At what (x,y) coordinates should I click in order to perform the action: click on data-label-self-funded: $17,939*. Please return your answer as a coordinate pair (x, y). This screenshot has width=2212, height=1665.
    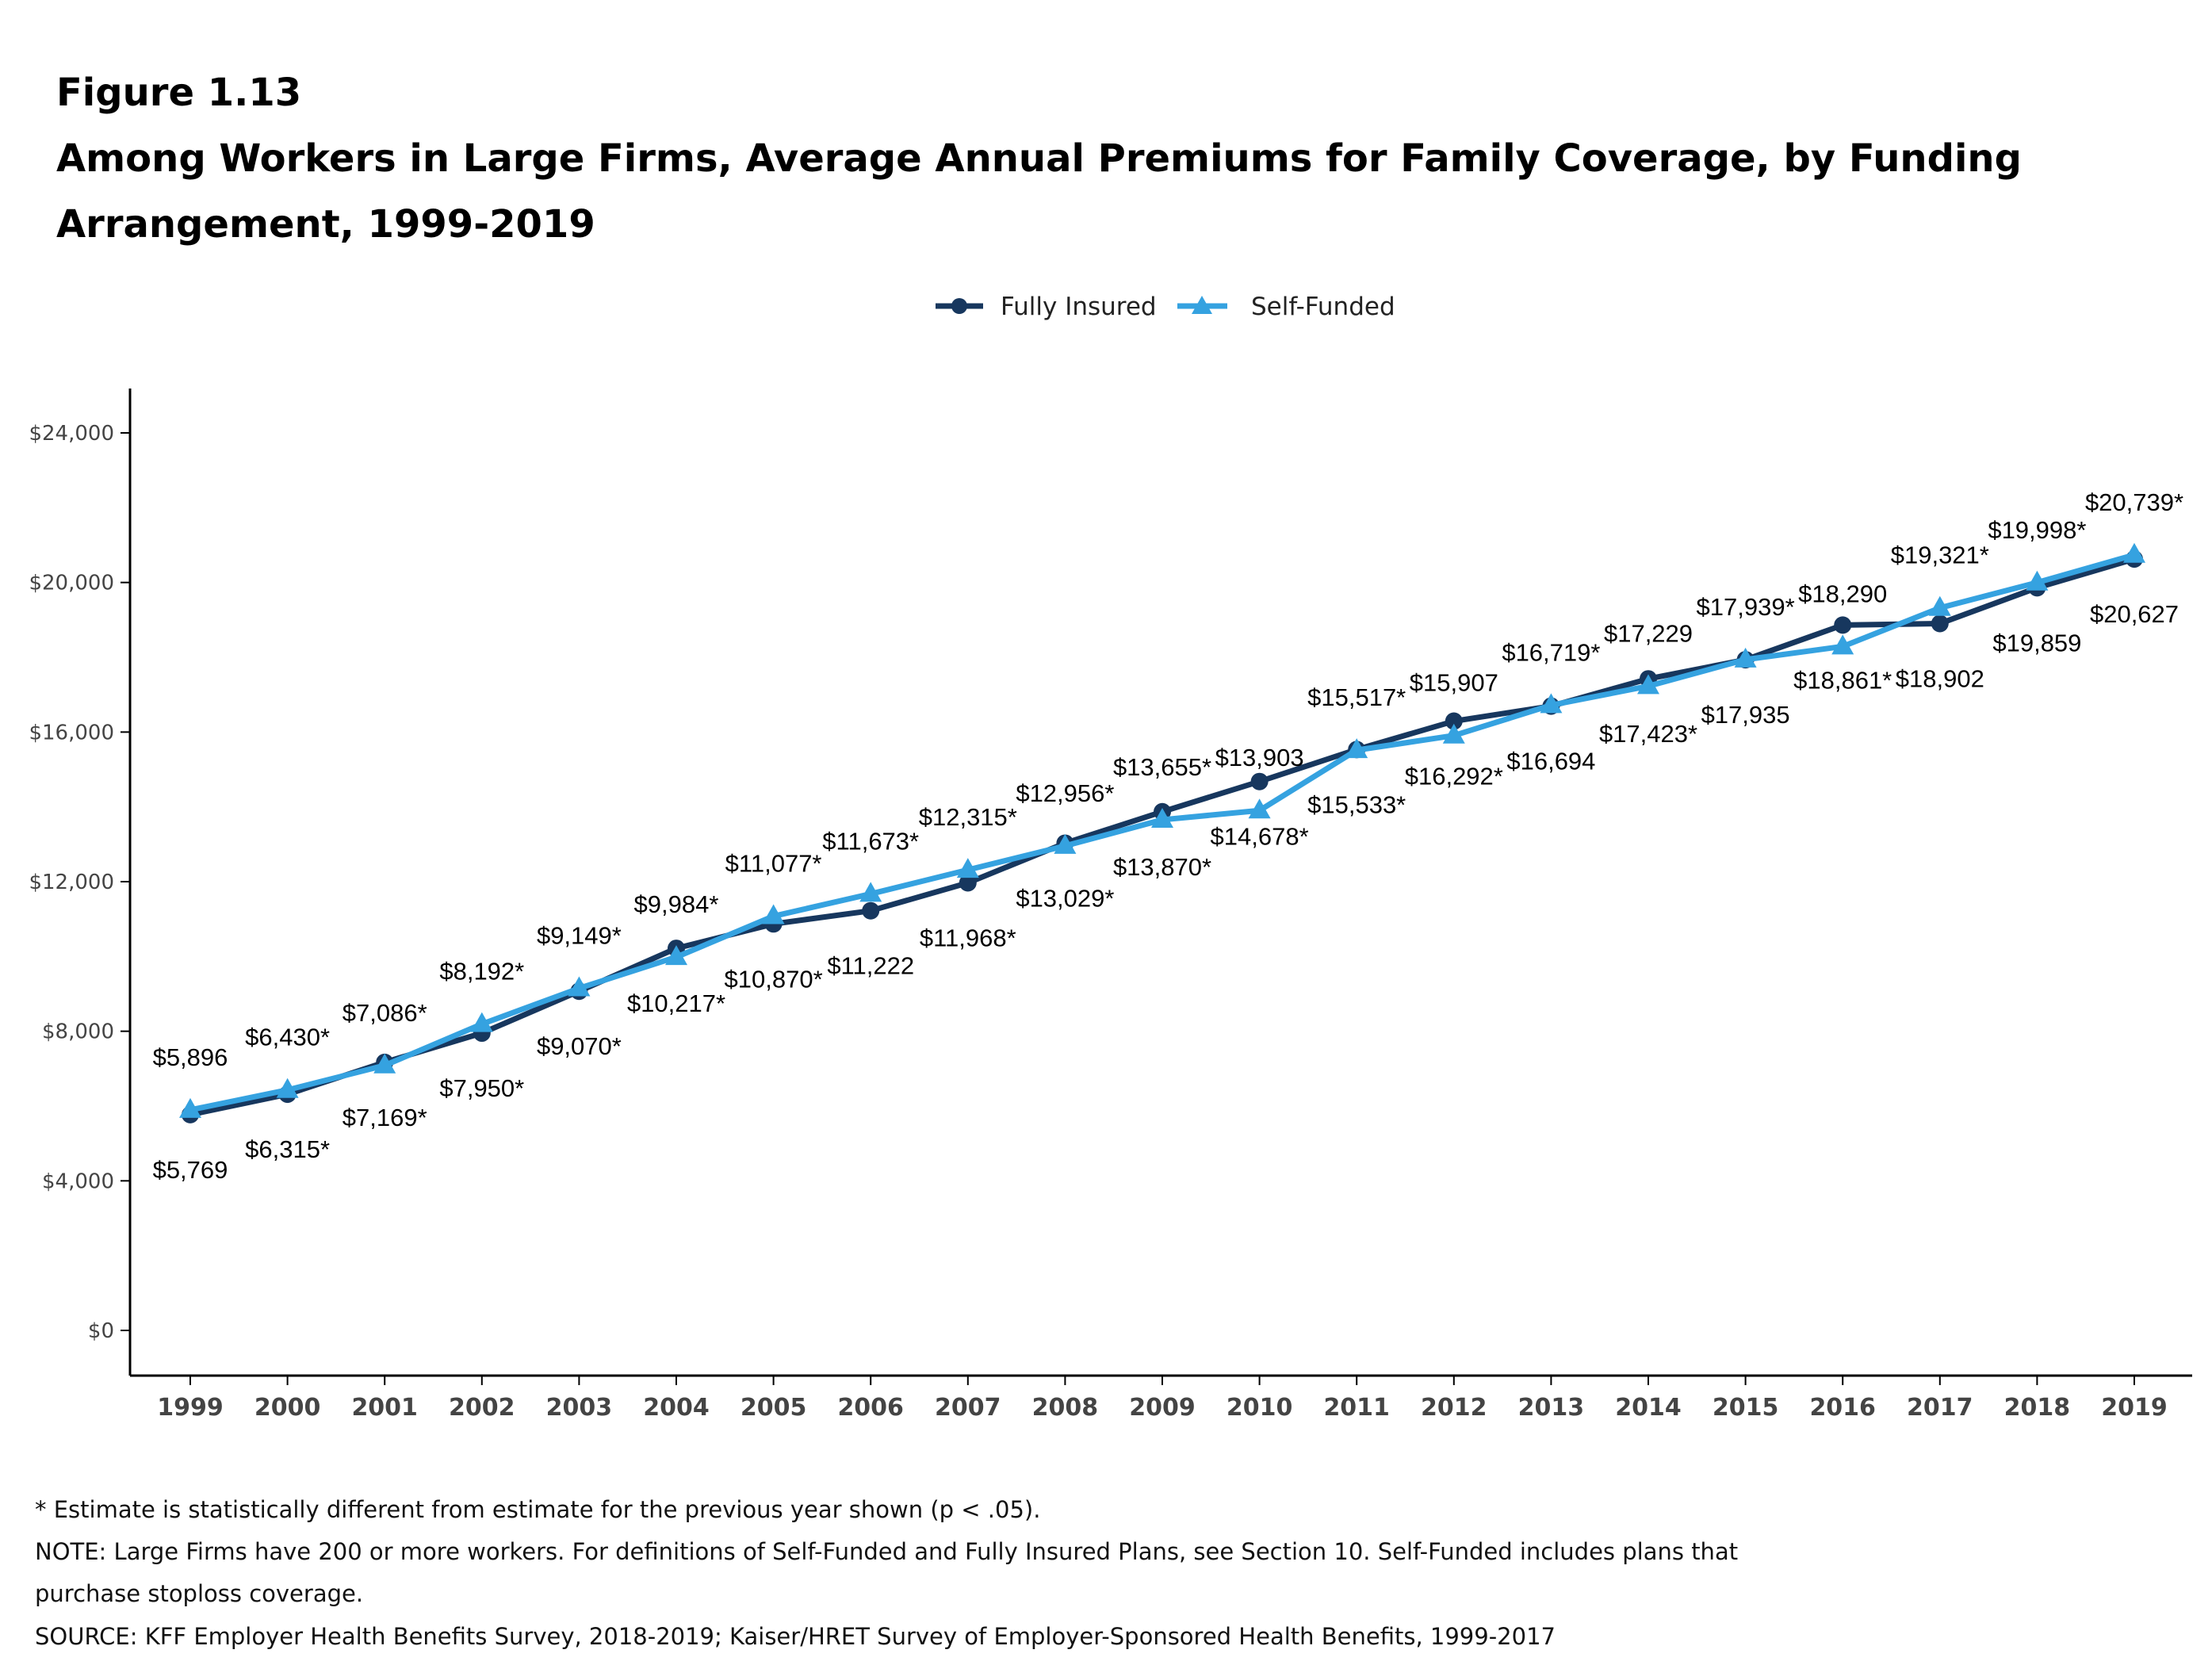
    Looking at the image, I should click on (1746, 607).